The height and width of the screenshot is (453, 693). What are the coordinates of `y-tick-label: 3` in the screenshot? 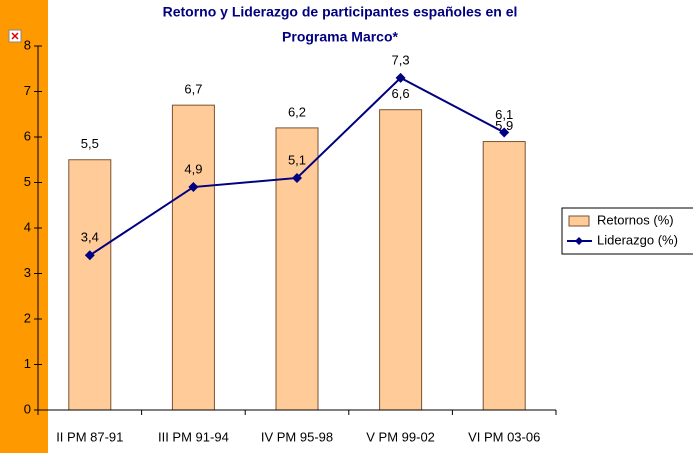 It's located at (27, 272).